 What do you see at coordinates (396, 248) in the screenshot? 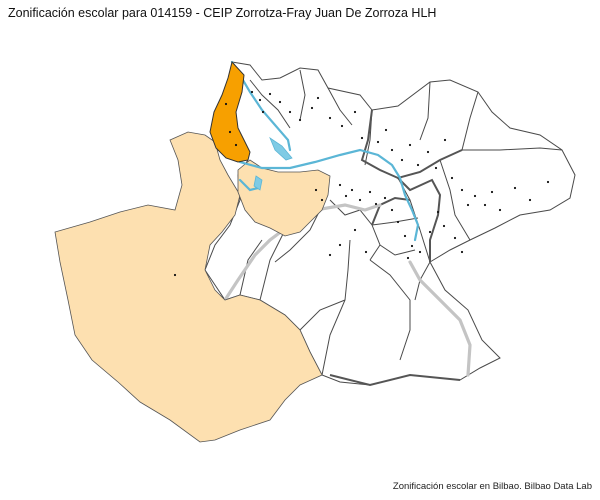
I see `district-boundaries` at bounding box center [396, 248].